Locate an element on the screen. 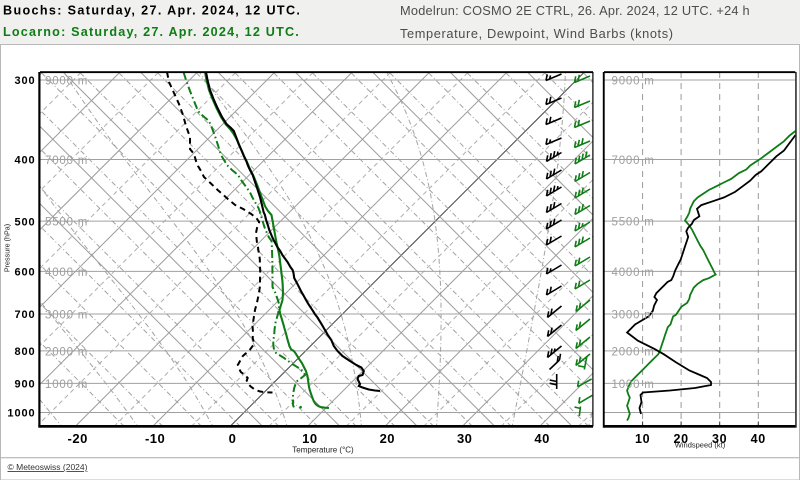  svg-text: 300 is located at coordinates (24, 81).